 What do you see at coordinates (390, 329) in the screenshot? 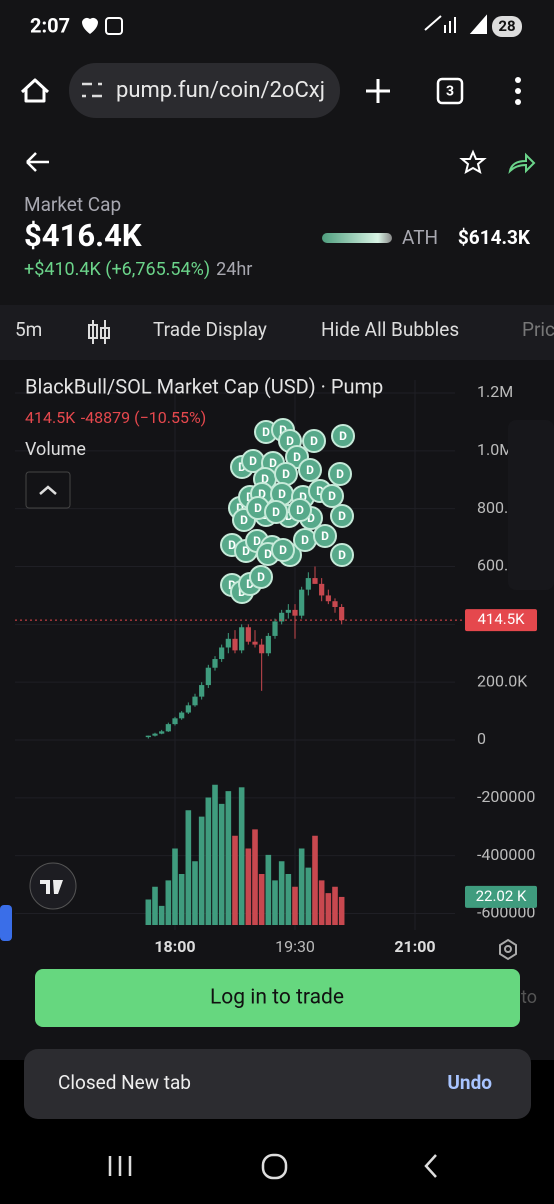
I see `hide-bubbles-button: Hide All Bubbles` at bounding box center [390, 329].